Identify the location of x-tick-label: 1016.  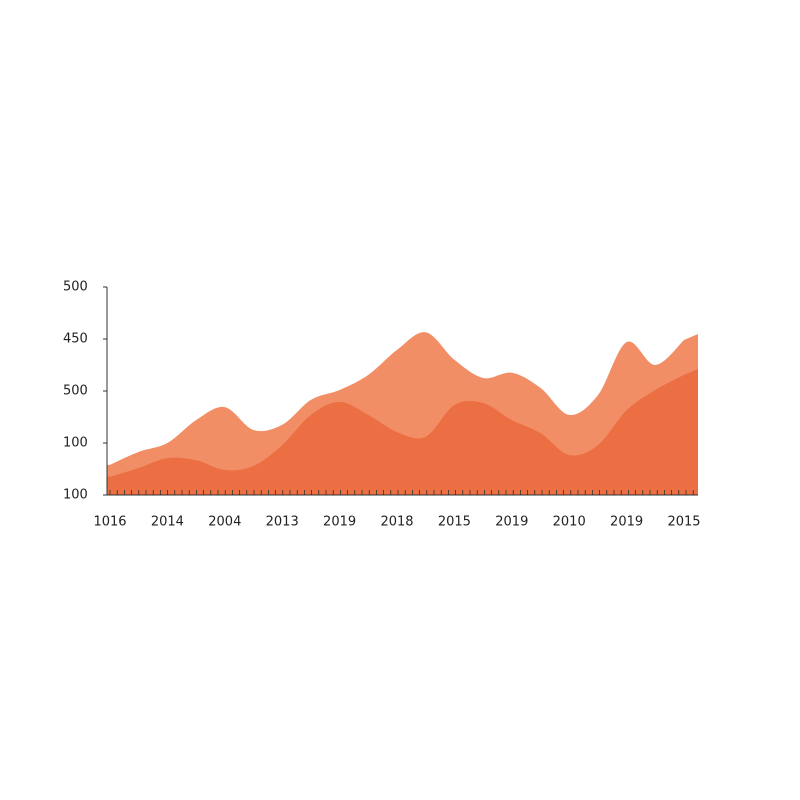
(109, 522).